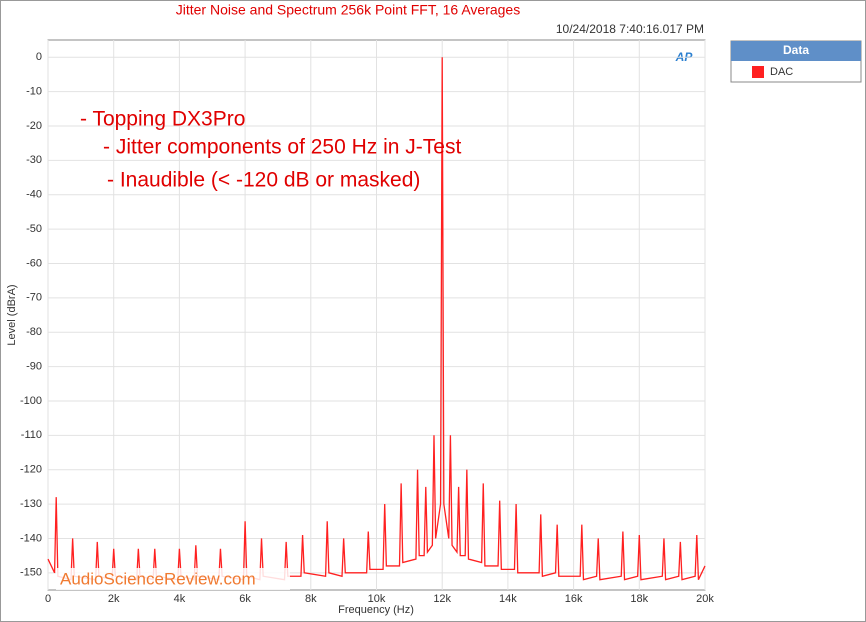  Describe the element at coordinates (31, 470) in the screenshot. I see `y-tick-label: -120` at that location.